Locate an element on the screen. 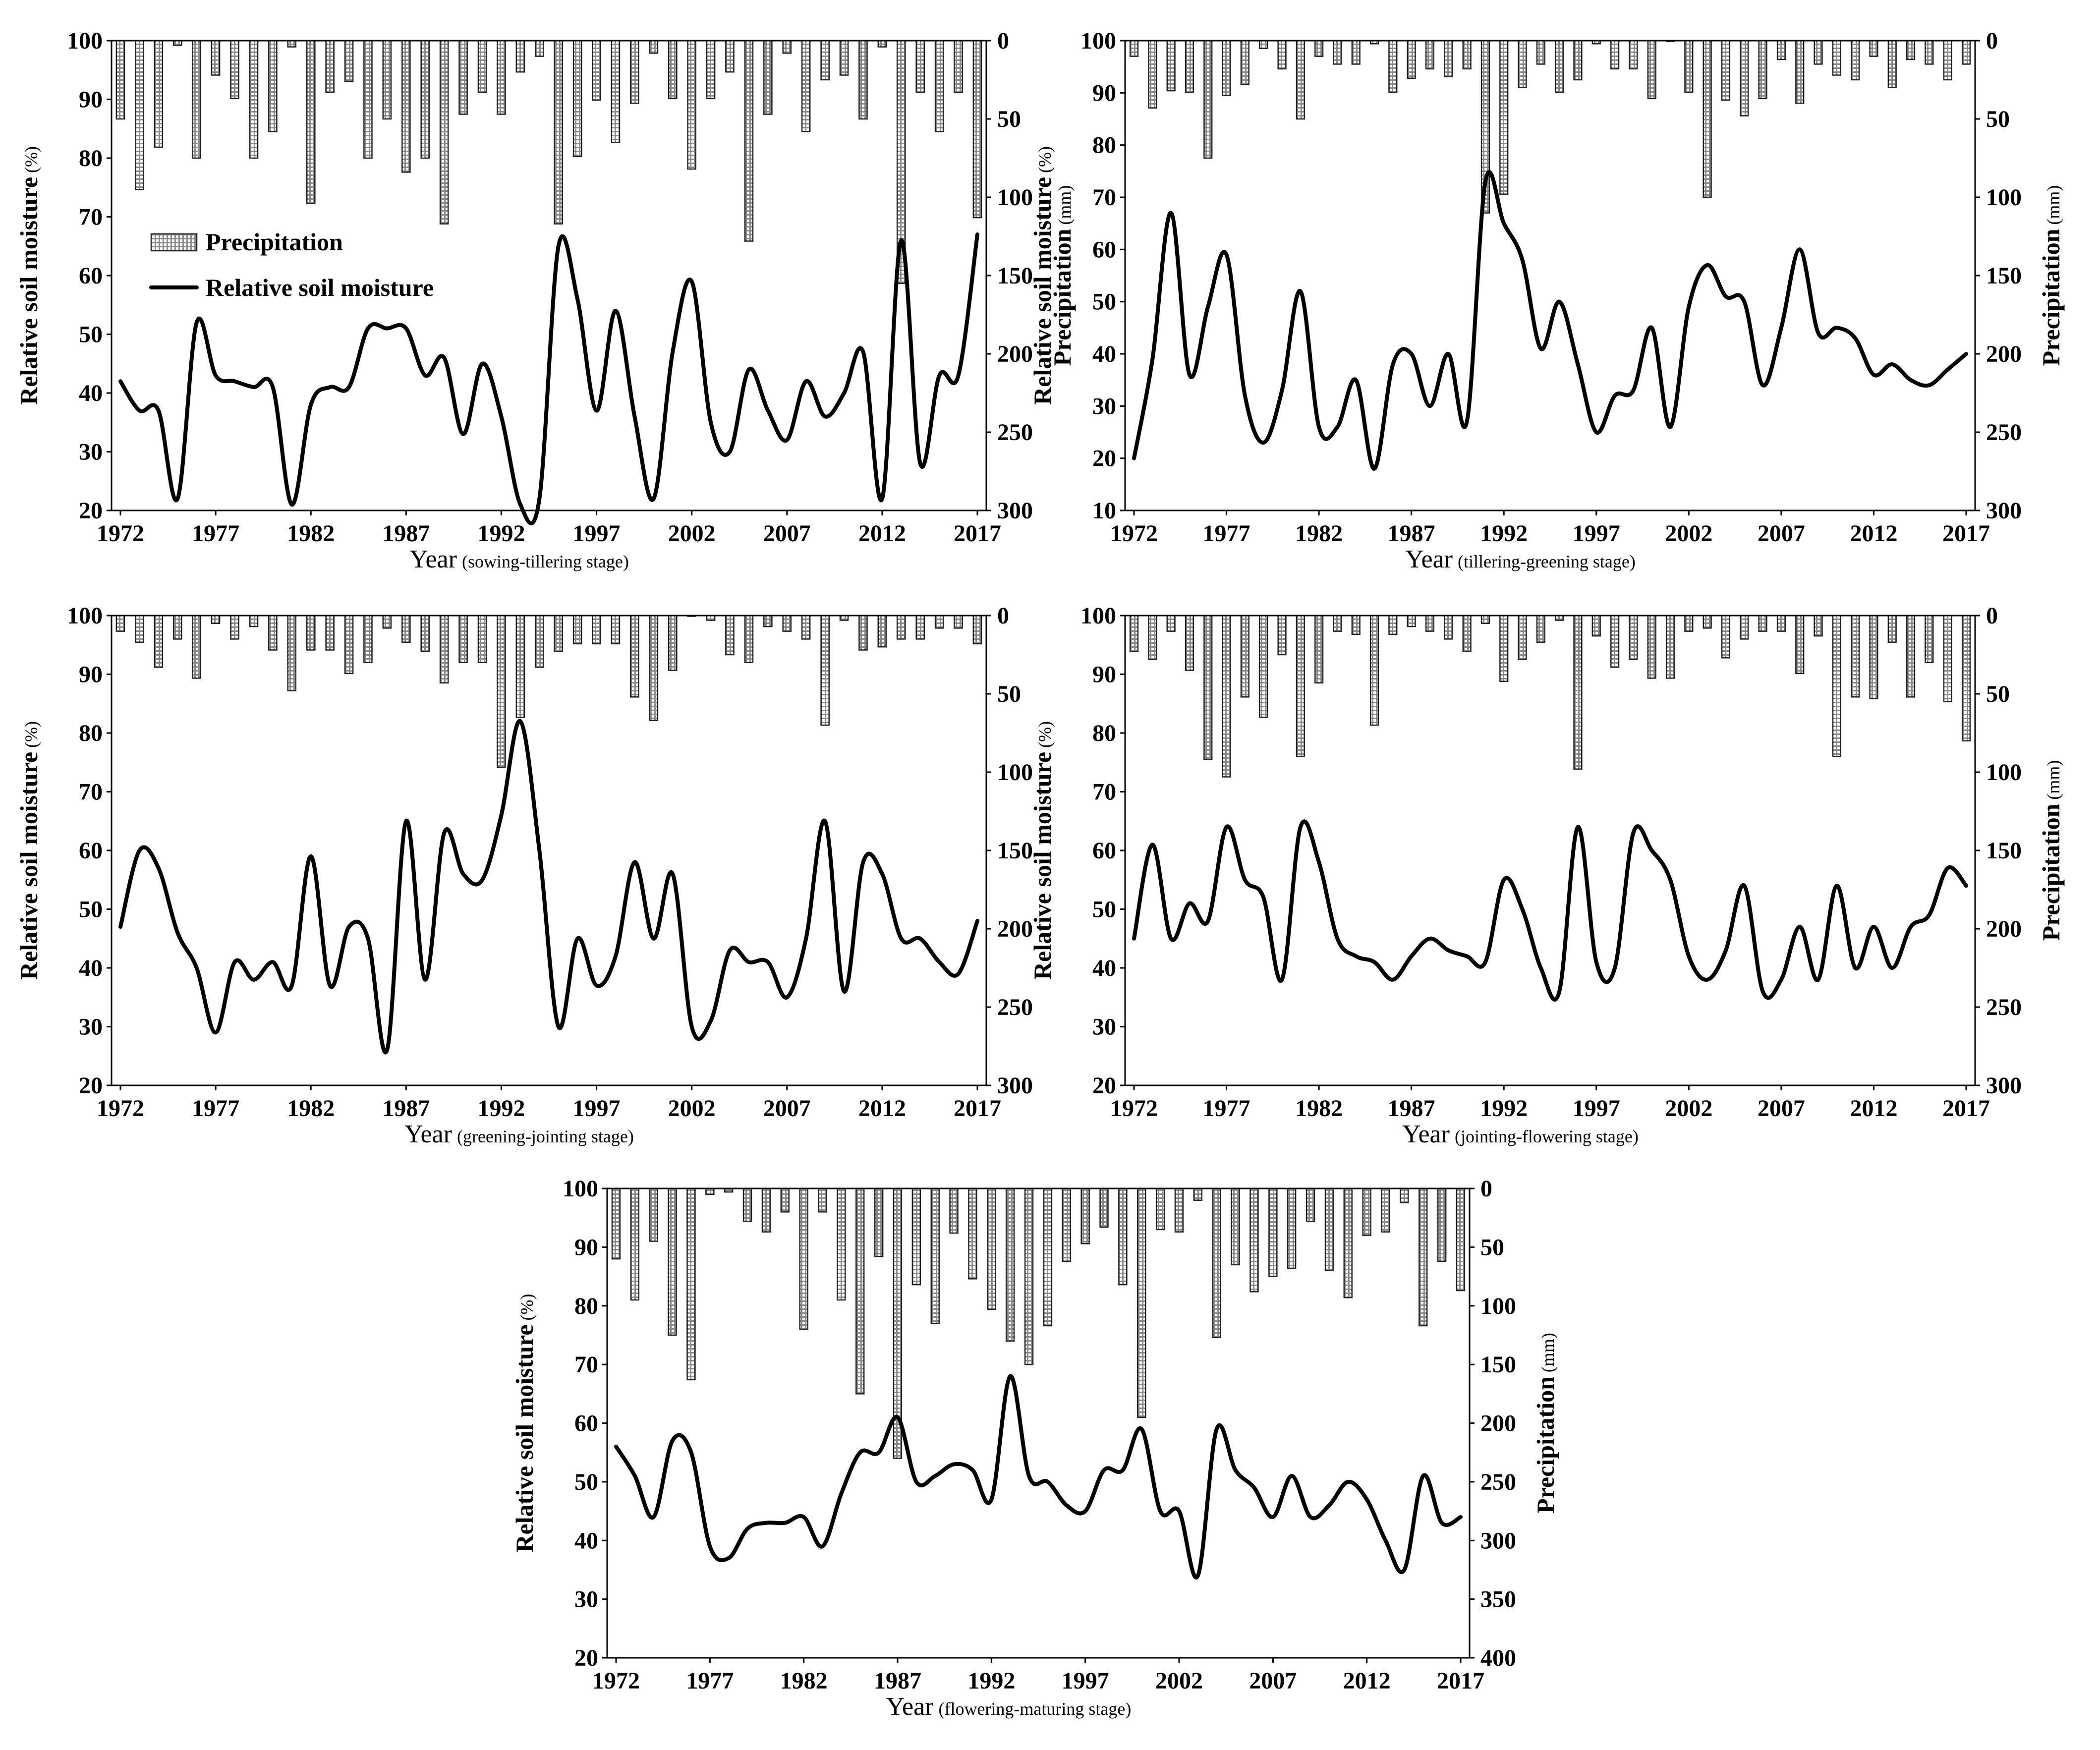  y2-tick-label: 100 is located at coordinates (1015, 197).